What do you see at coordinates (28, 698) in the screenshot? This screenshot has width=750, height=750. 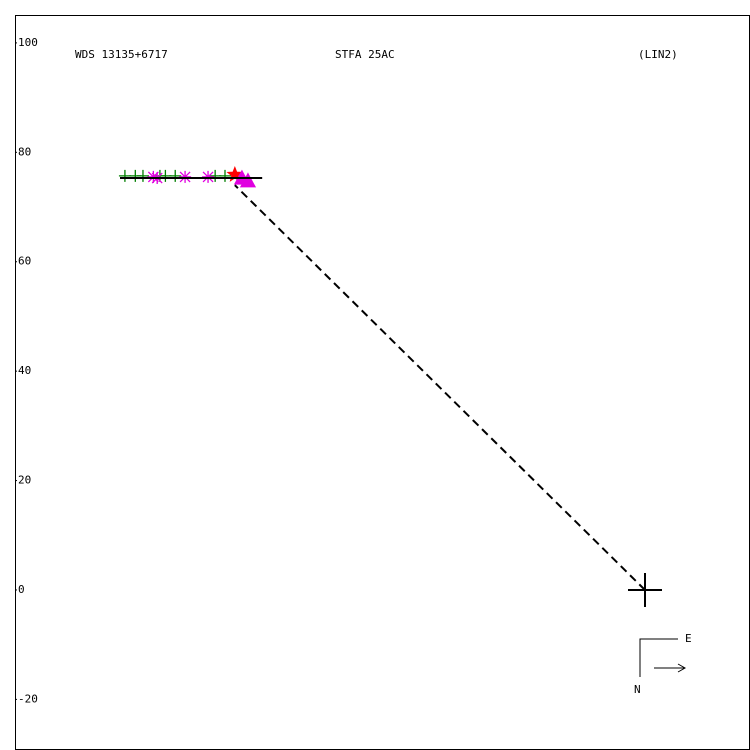 I see `y-tick-label: -20` at bounding box center [28, 698].